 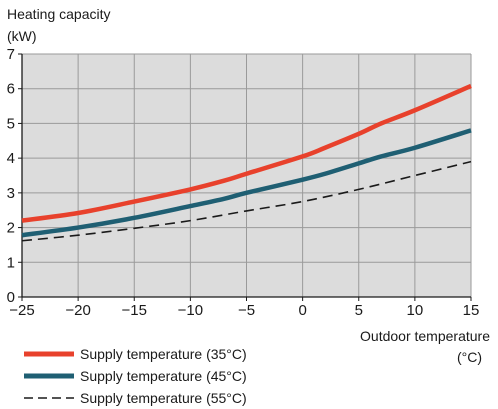 What do you see at coordinates (11, 54) in the screenshot?
I see `y-tick-label: 7` at bounding box center [11, 54].